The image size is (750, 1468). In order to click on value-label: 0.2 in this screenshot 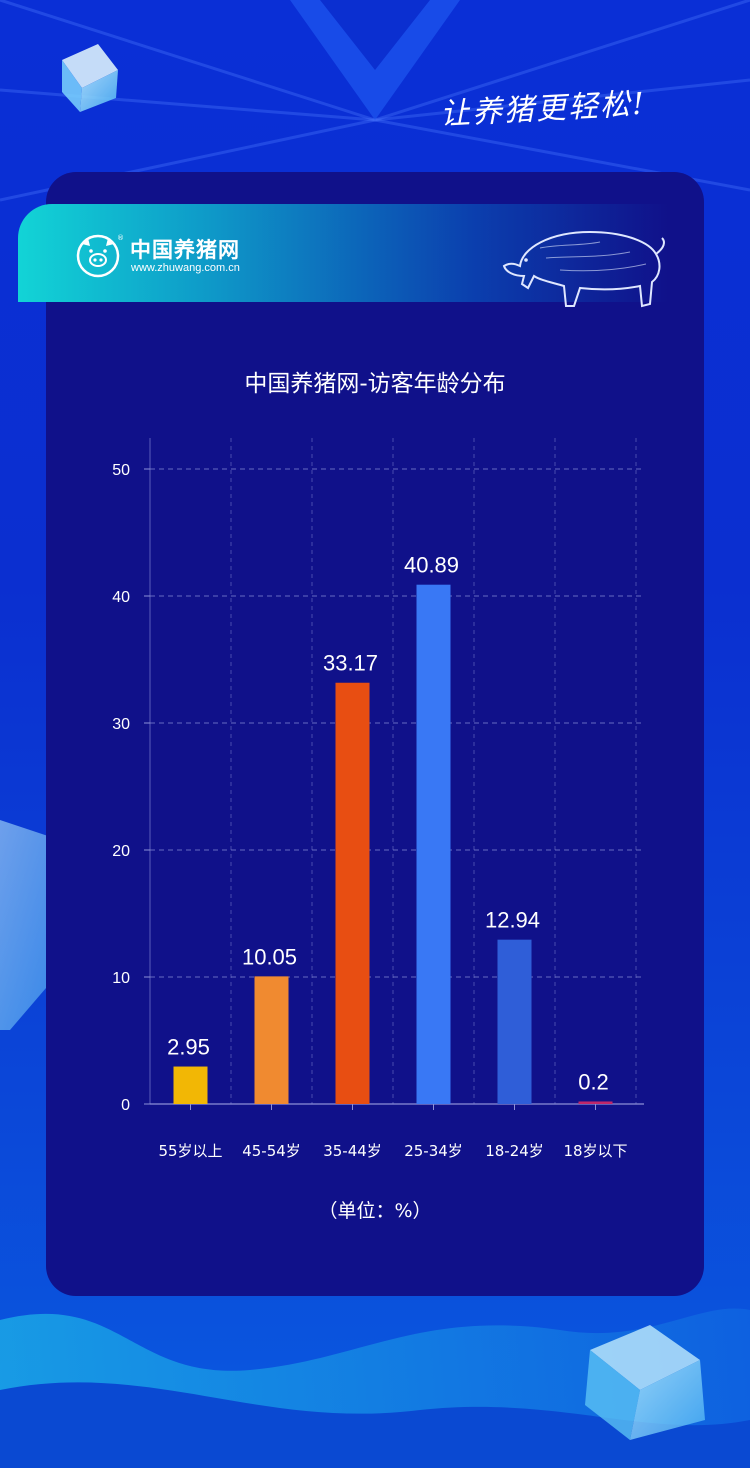, I will do `click(593, 1081)`.